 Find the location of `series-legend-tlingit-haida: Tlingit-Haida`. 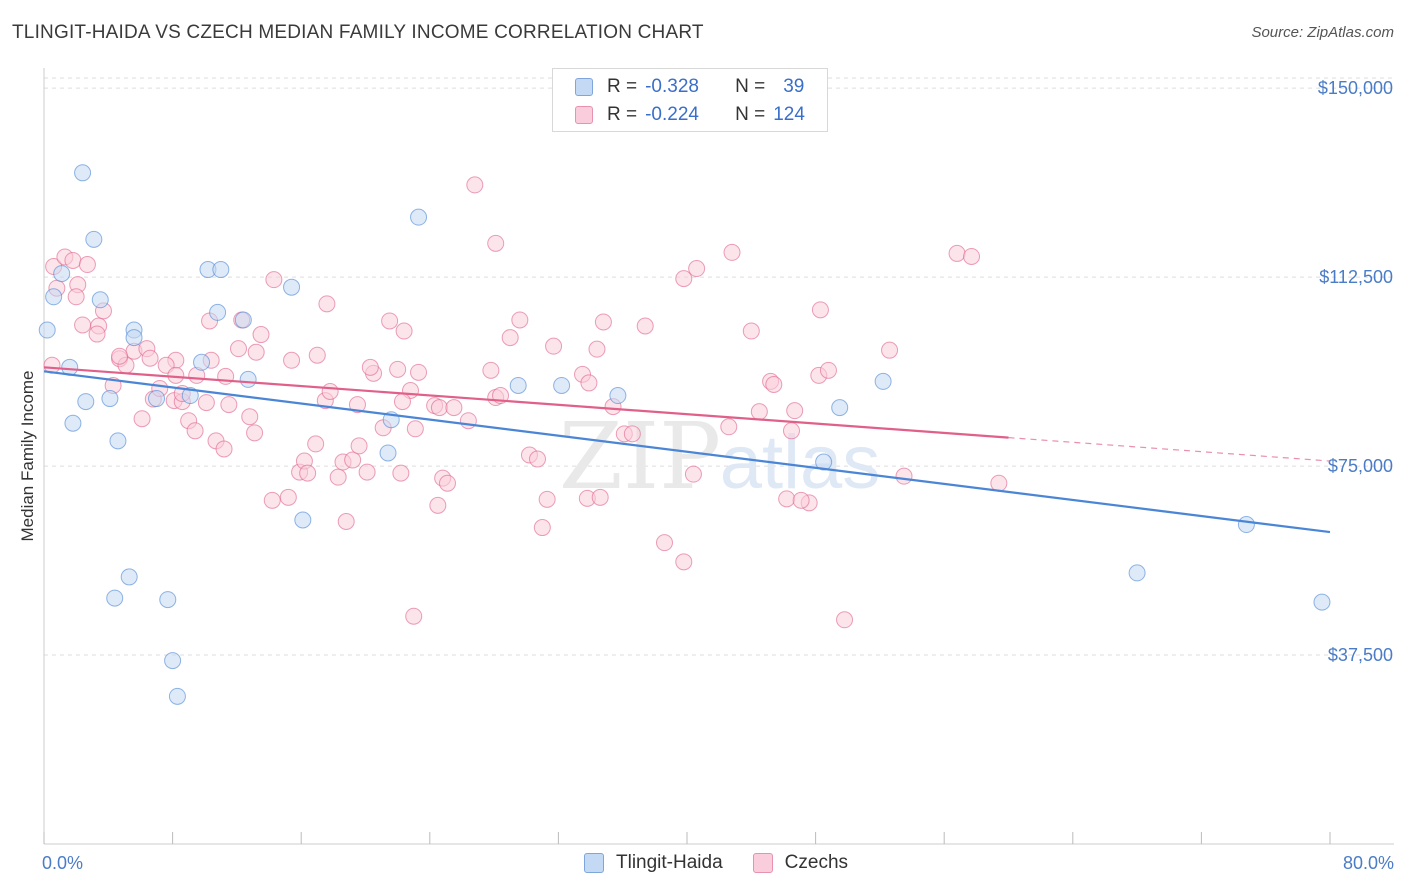

series-legend-tlingit-haida: Tlingit-Haida is located at coordinates (653, 863).